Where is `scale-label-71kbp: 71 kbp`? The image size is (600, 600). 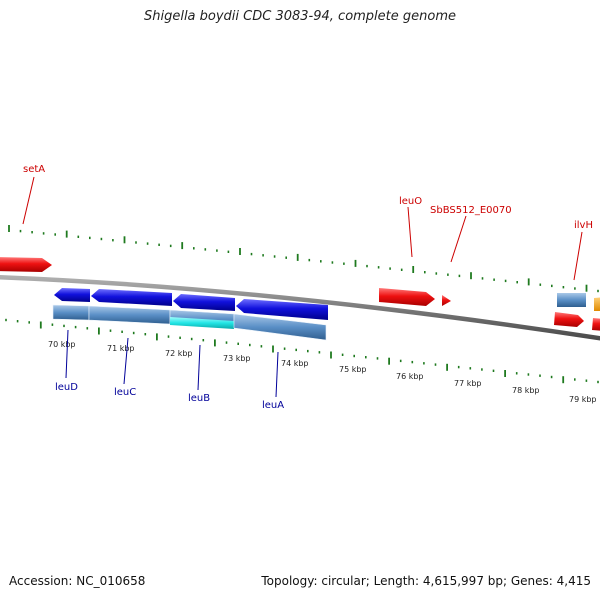
scale-label-71kbp: 71 kbp is located at coordinates (121, 348).